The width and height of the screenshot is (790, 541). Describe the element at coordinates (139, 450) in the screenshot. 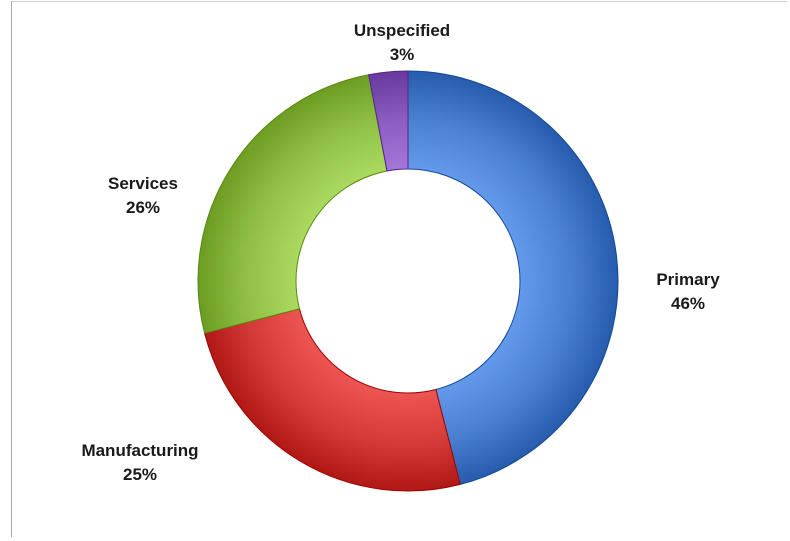

I see `label-manufacturing-name: Manufacturing` at that location.